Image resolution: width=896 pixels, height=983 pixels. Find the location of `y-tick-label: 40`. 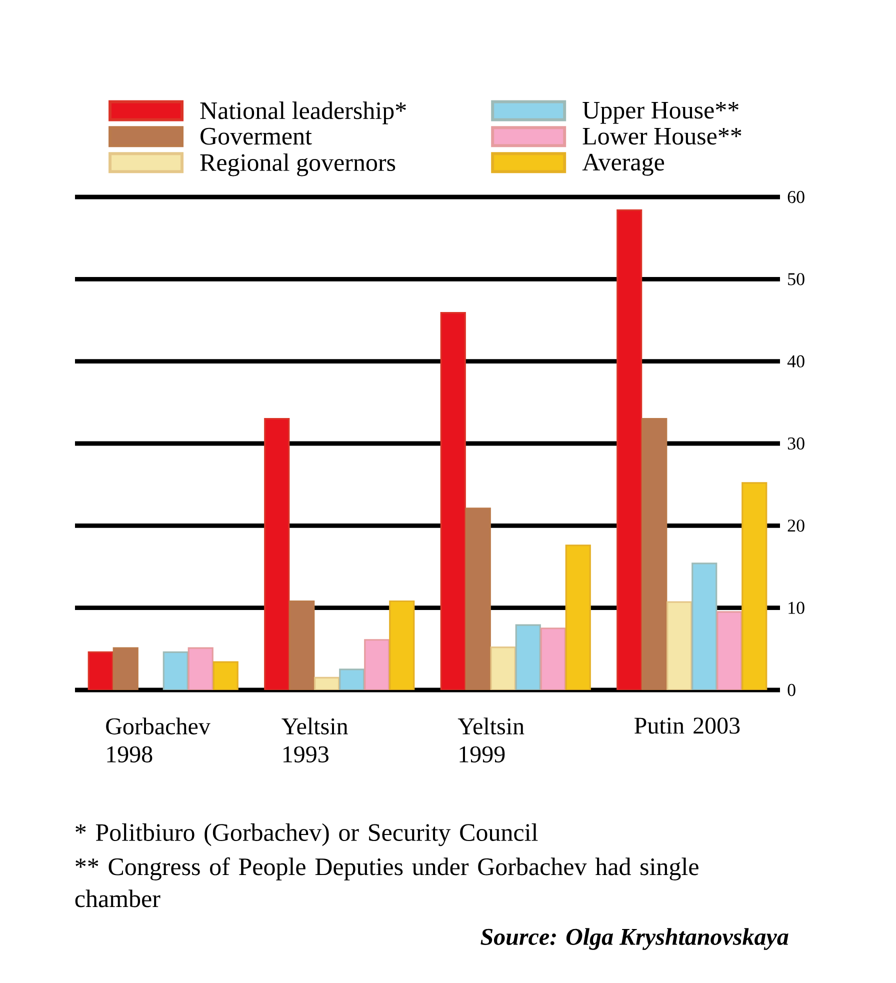

y-tick-label: 40 is located at coordinates (795, 361).